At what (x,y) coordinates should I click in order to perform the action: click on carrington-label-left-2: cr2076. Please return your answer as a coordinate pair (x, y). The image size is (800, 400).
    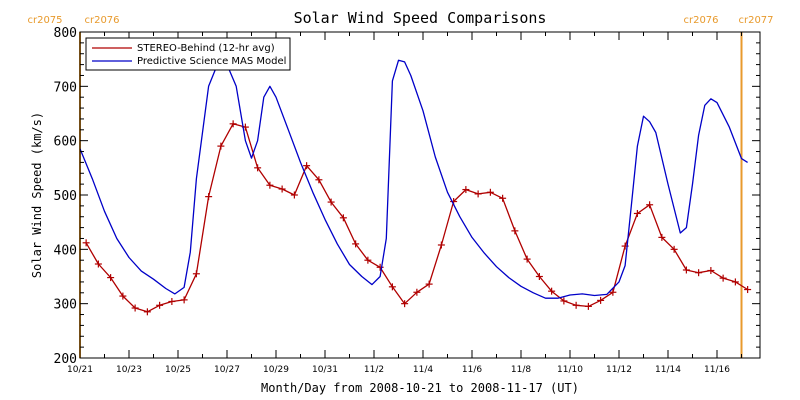
    Looking at the image, I should click on (101, 20).